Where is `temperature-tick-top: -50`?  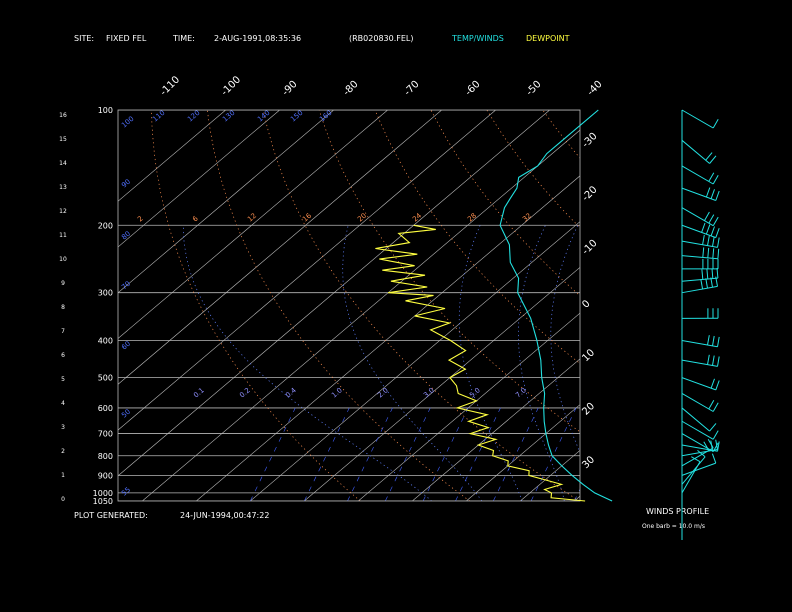
temperature-tick-top: -50 is located at coordinates (533, 88).